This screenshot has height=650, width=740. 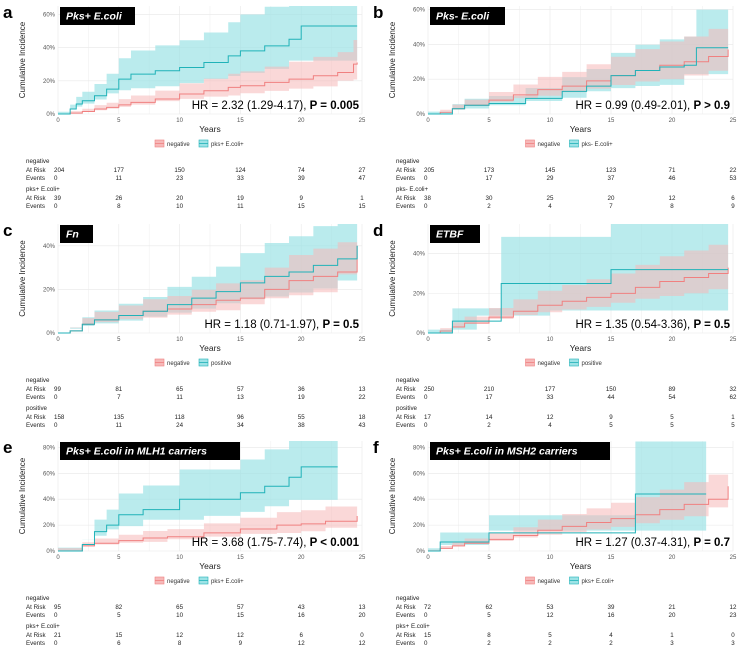 I want to click on events-value: 53, so click(x=733, y=178).